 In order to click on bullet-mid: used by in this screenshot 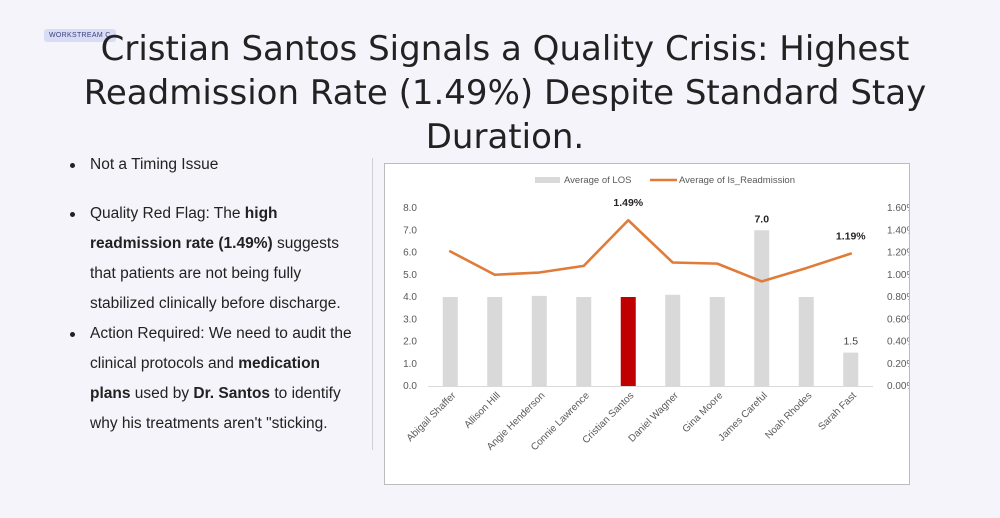, I will do `click(162, 393)`.